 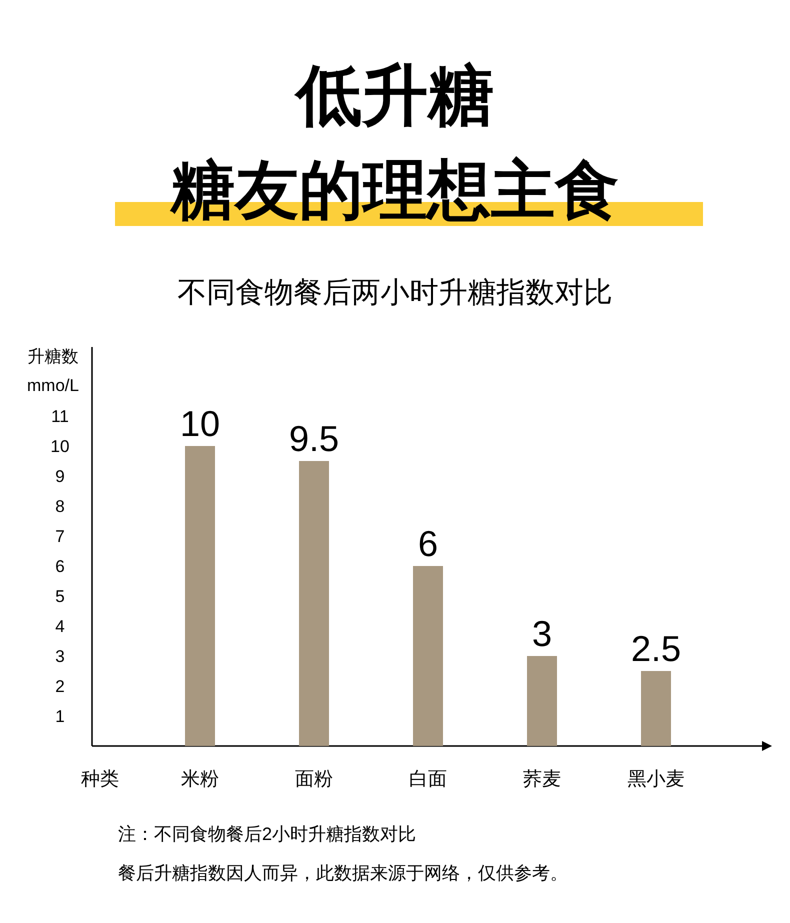 I want to click on x-tick-label: 面粉, so click(x=314, y=779).